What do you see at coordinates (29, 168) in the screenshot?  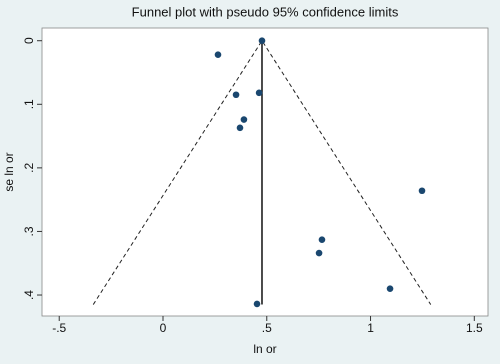 I see `y-tick-label: .2` at bounding box center [29, 168].